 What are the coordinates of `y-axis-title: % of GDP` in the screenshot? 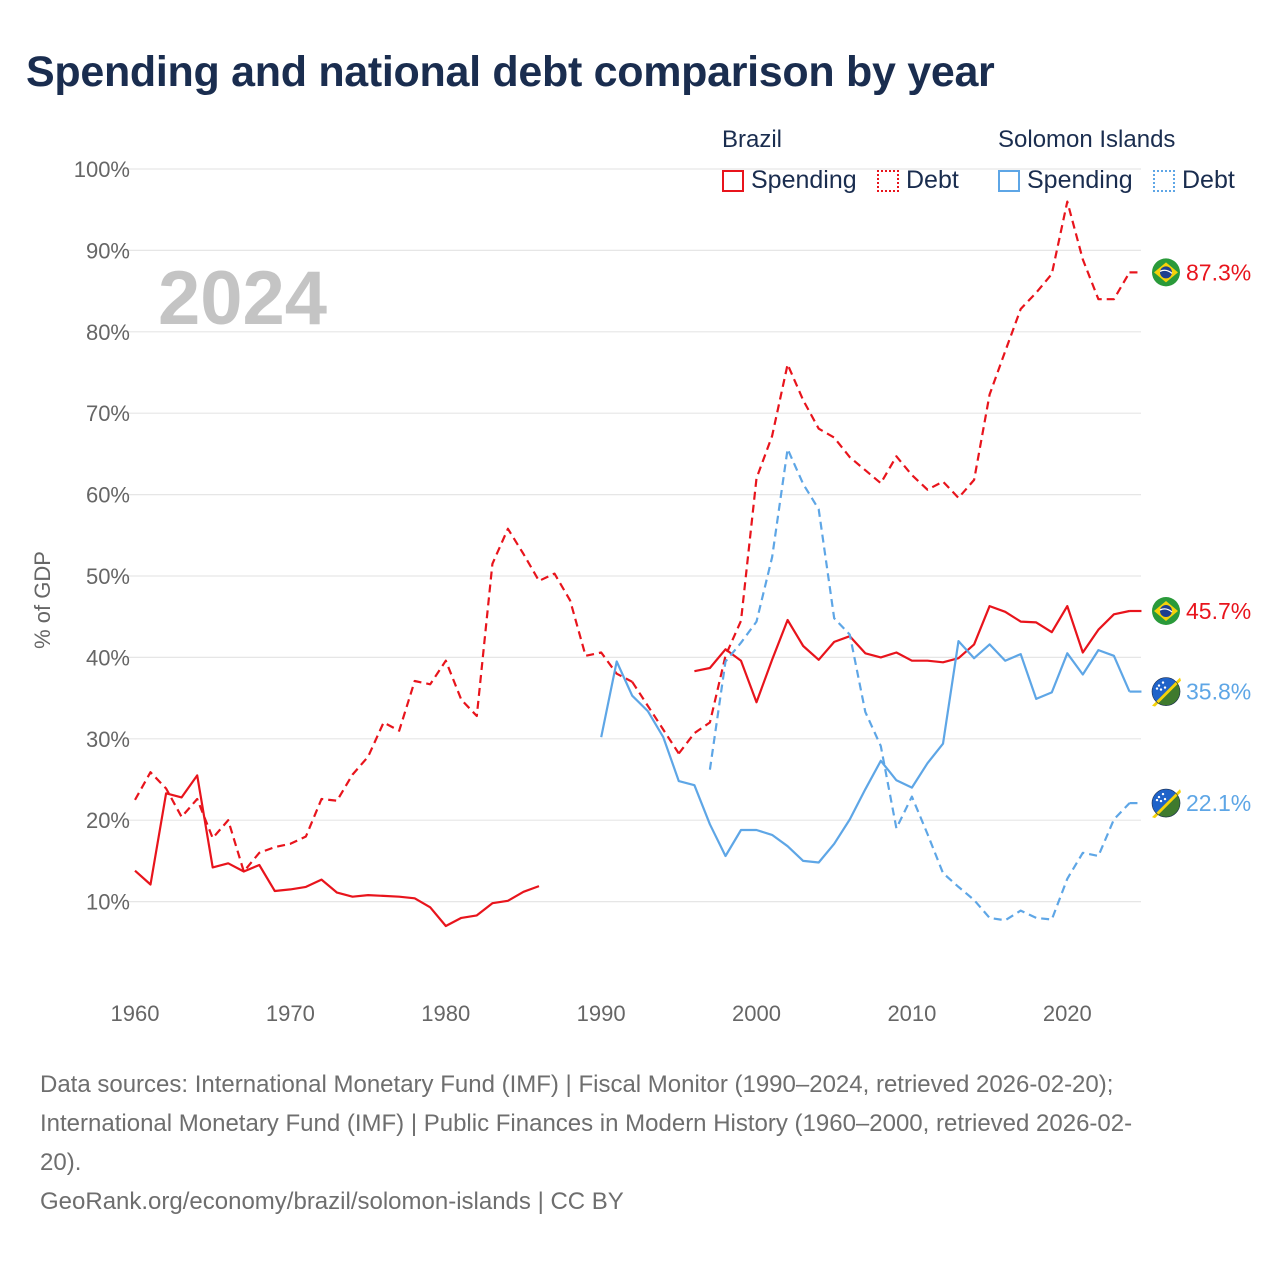 It's located at (42, 600).